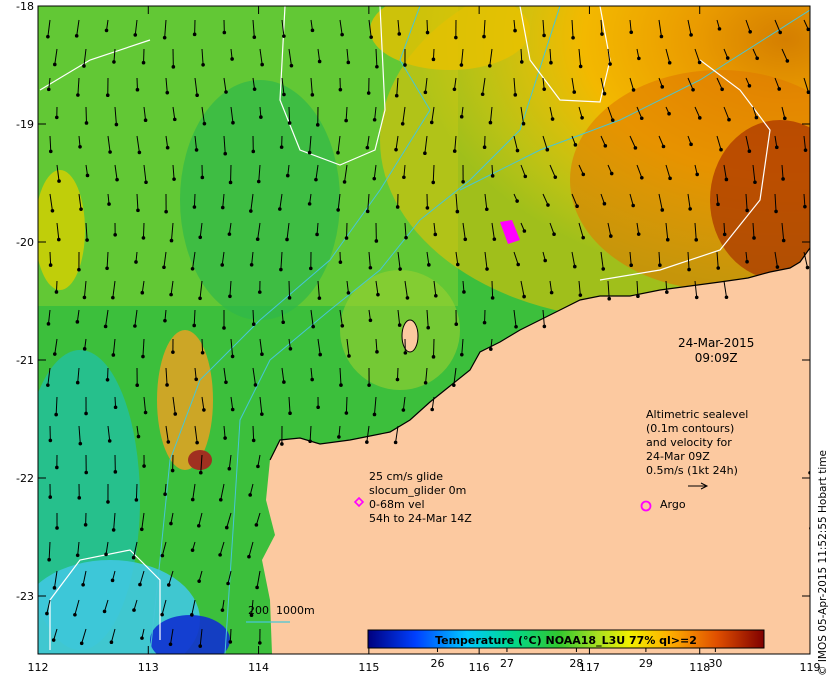 This screenshot has width=840, height=680. What do you see at coordinates (646, 663) in the screenshot?
I see `colorbar-tick-label: 29` at bounding box center [646, 663].